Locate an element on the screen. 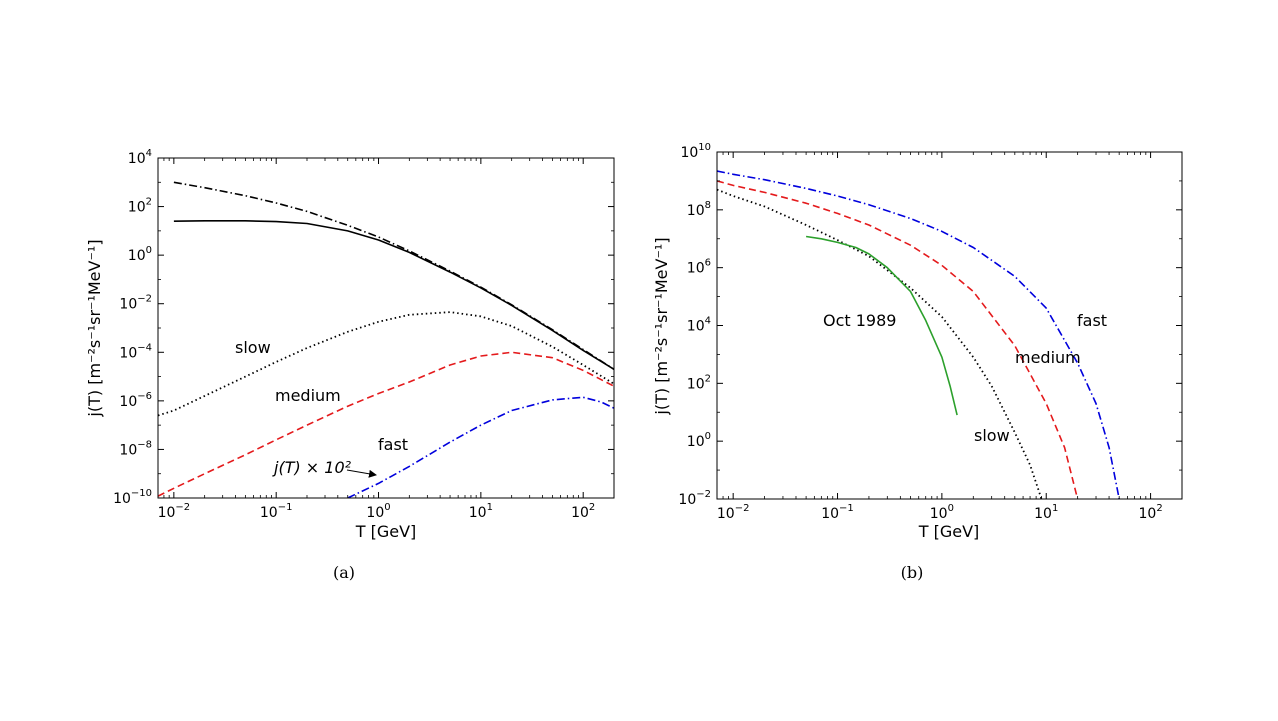 This screenshot has width=1278, height=721. x-tick-label-a: 10⁰ is located at coordinates (378, 511).